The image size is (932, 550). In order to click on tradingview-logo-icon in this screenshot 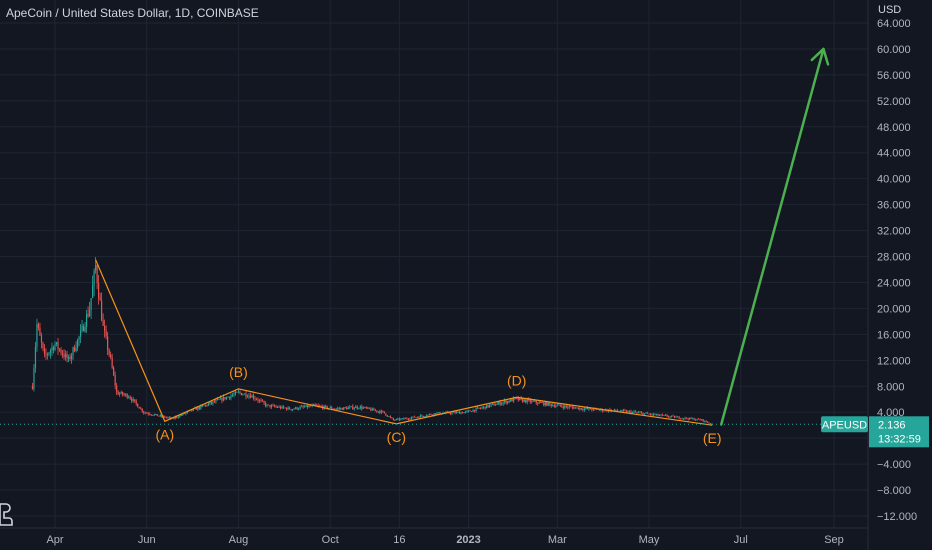, I will do `click(7, 515)`.